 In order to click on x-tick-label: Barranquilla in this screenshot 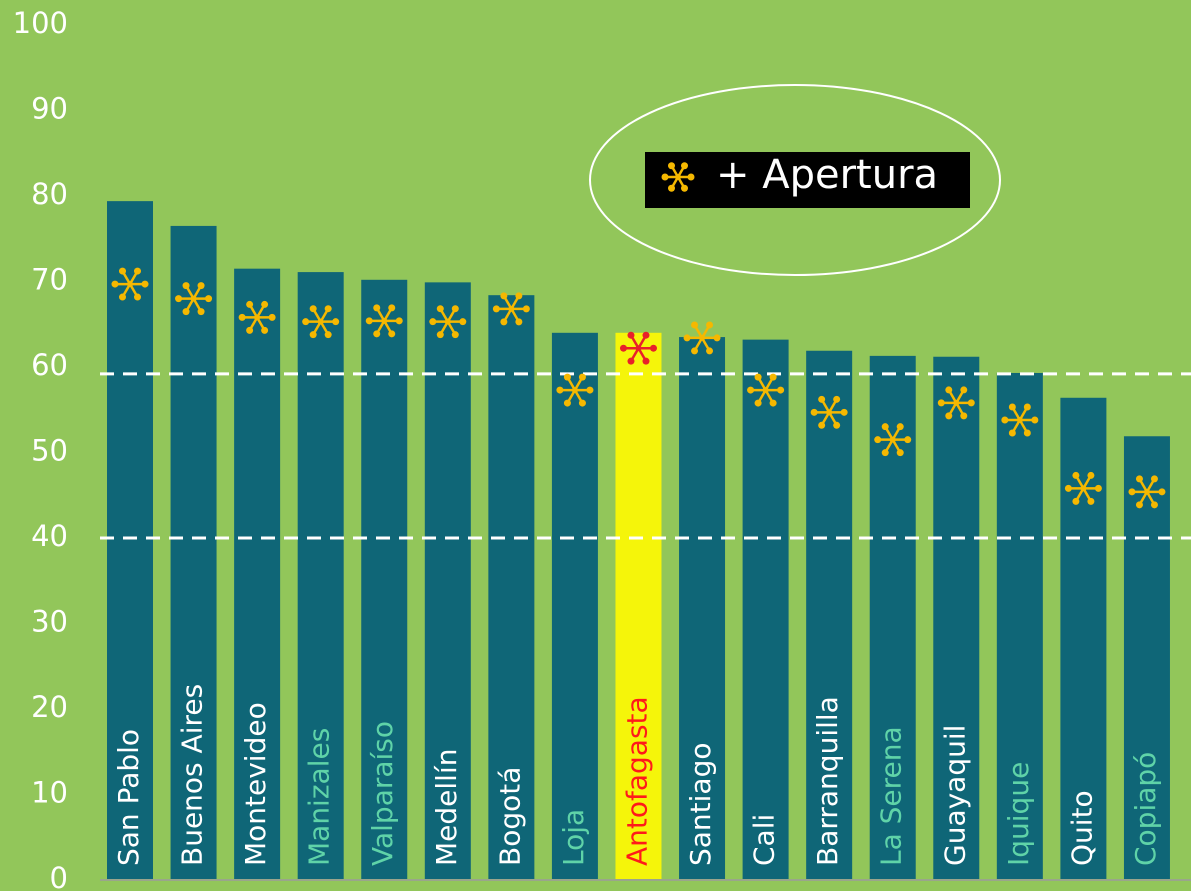, I will do `click(827, 781)`.